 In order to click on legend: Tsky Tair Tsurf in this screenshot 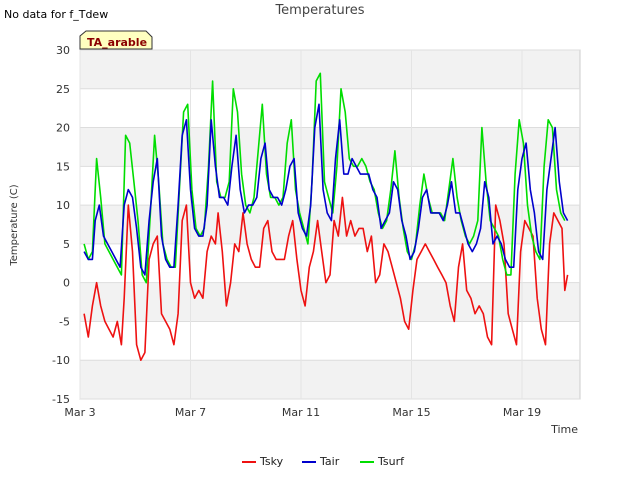, I will do `click(323, 461)`.